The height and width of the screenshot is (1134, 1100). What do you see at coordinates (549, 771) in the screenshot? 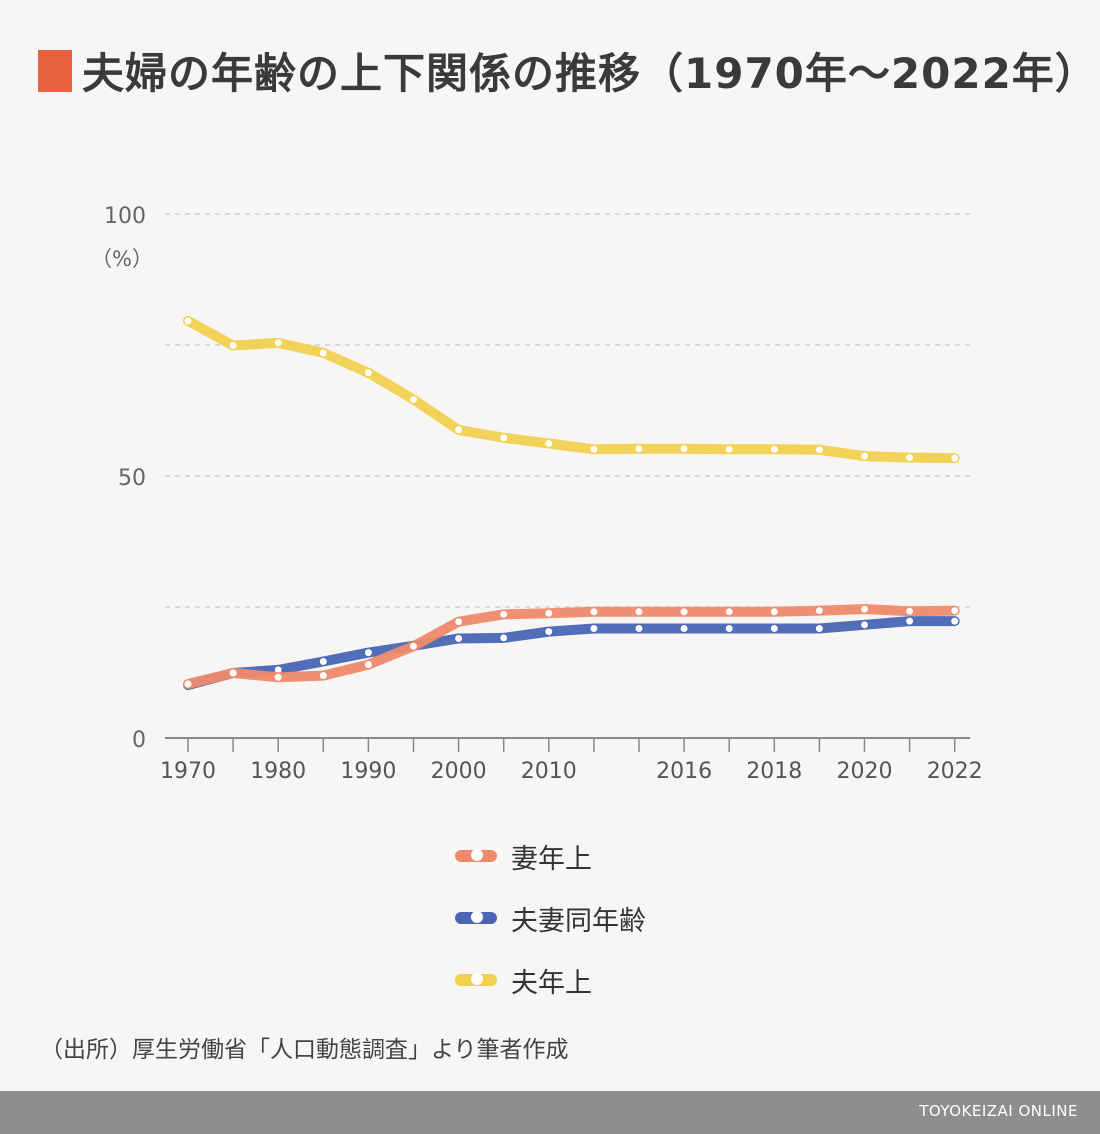
I see `x-tick-label: 2010` at bounding box center [549, 771].